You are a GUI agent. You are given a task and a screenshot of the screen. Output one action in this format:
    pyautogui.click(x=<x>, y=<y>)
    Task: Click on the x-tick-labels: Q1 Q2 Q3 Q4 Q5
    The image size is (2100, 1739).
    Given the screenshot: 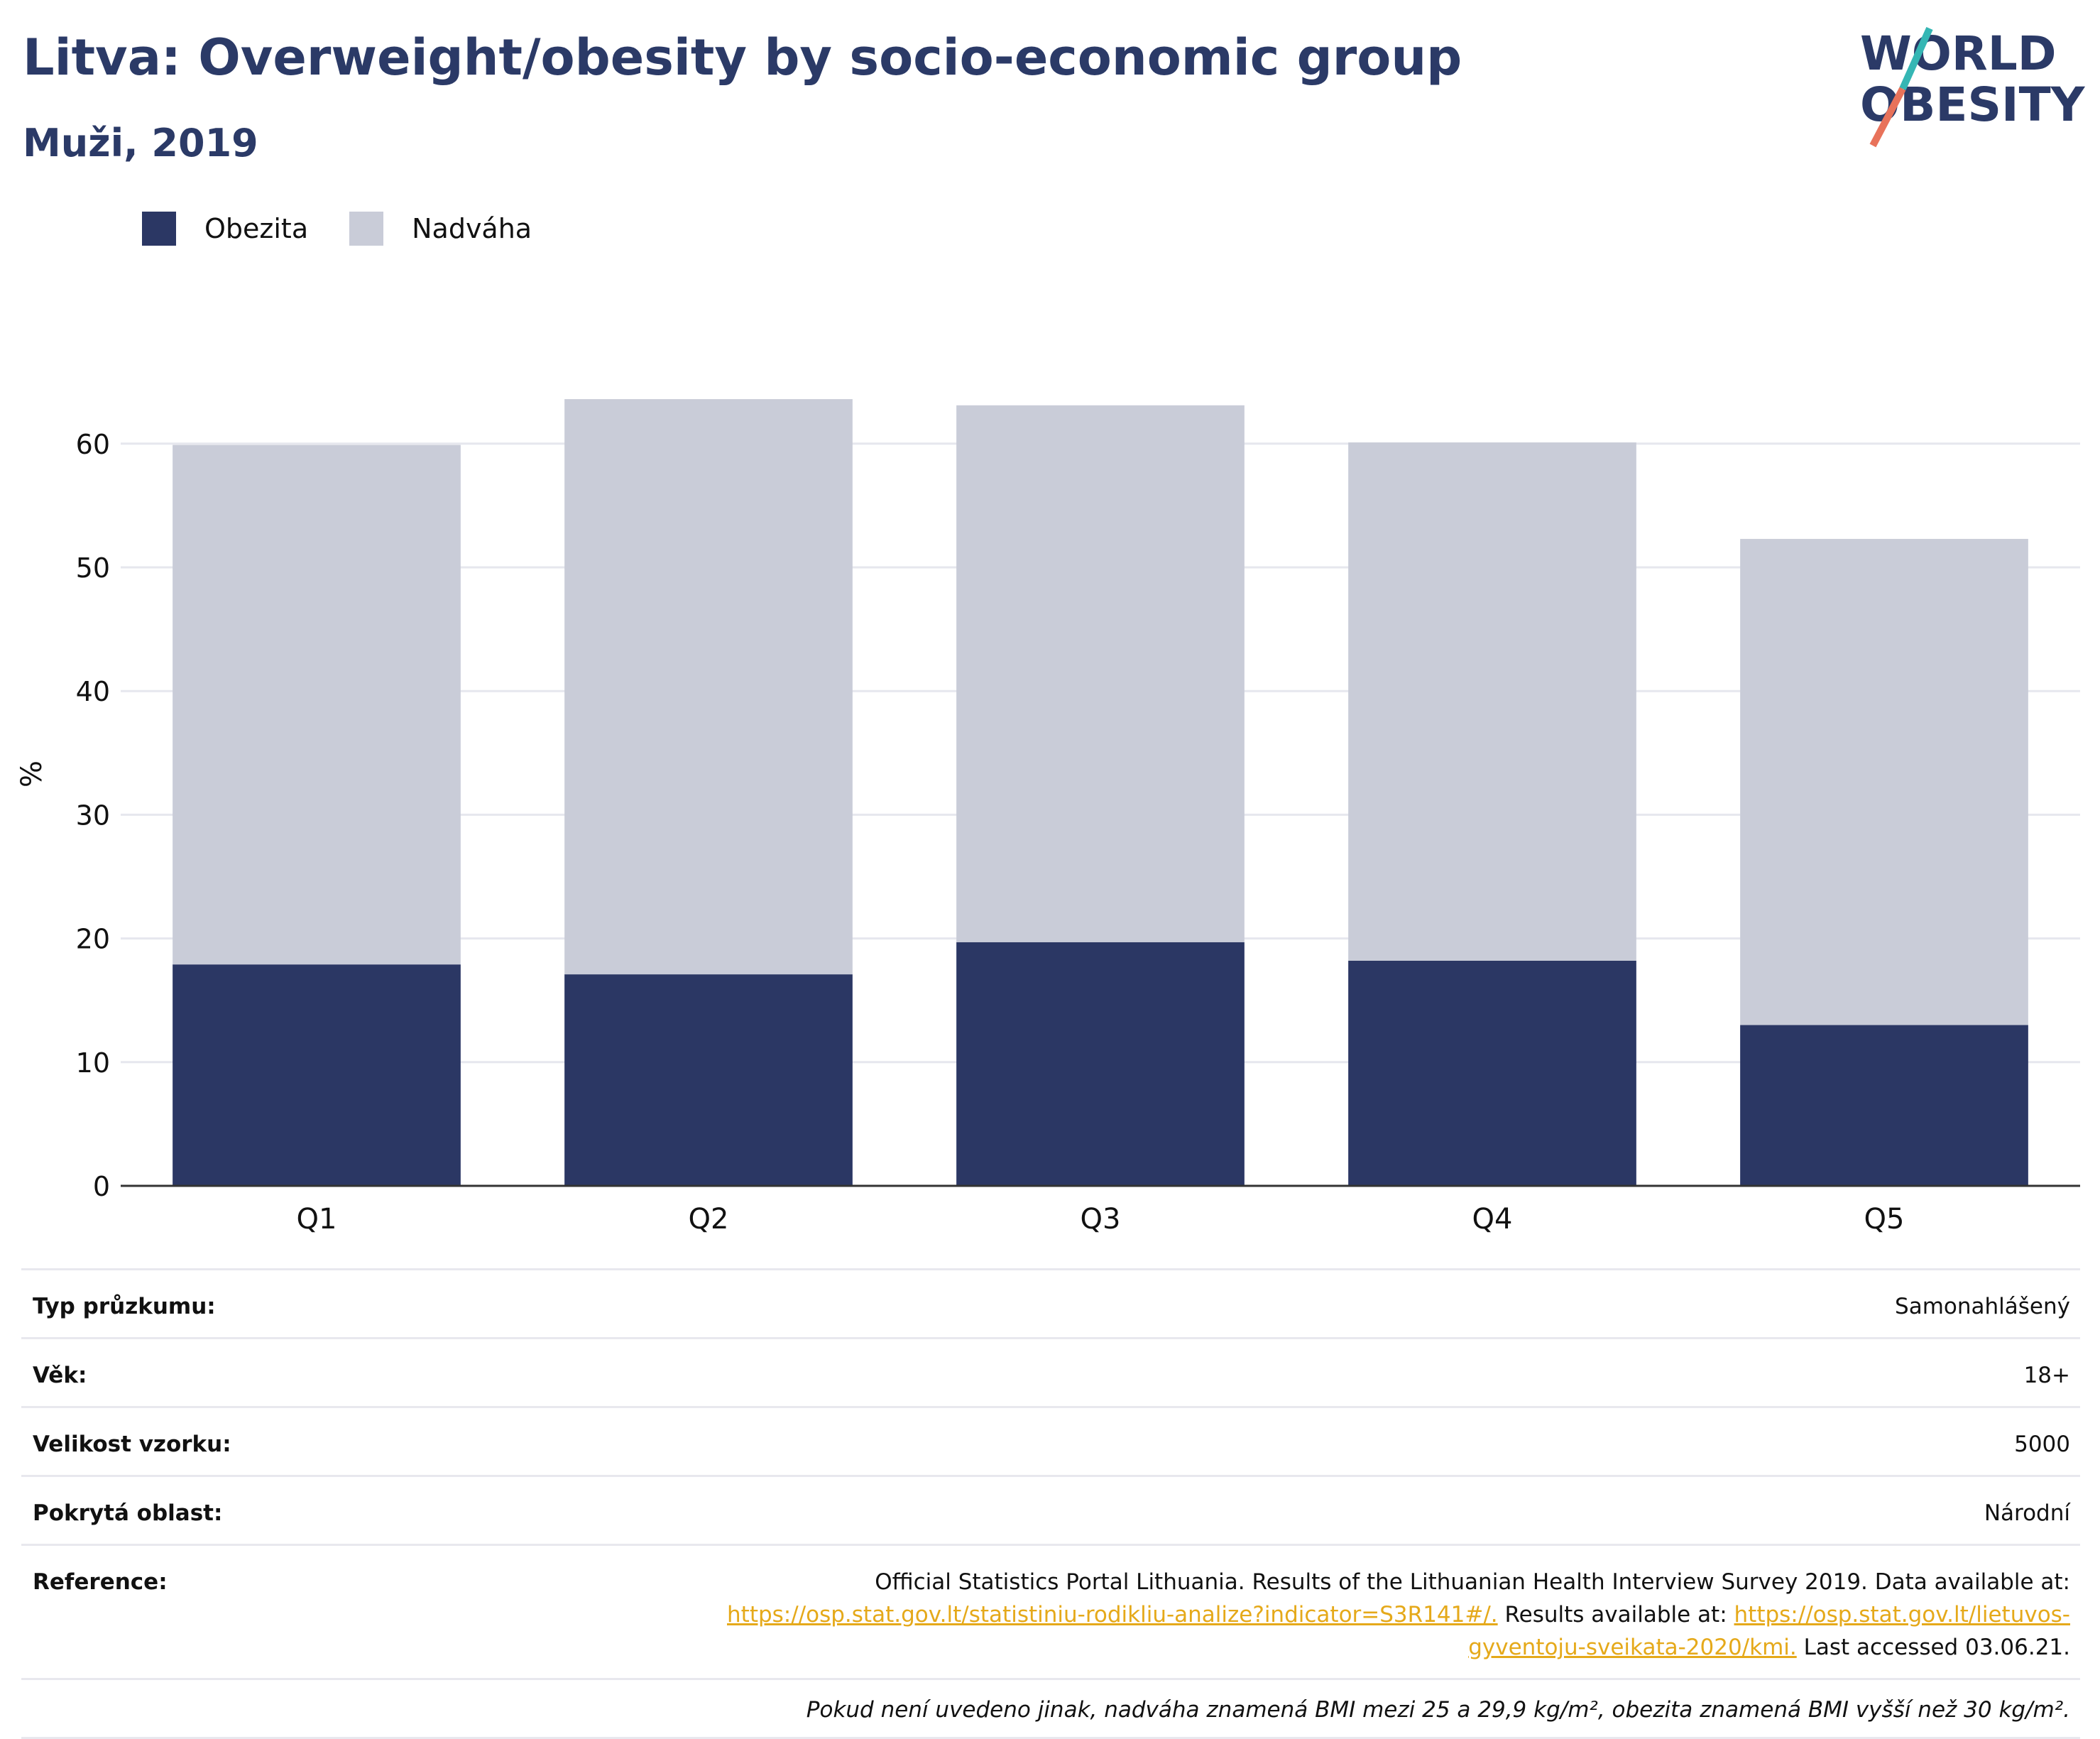 What is the action you would take?
    pyautogui.click(x=1101, y=1220)
    